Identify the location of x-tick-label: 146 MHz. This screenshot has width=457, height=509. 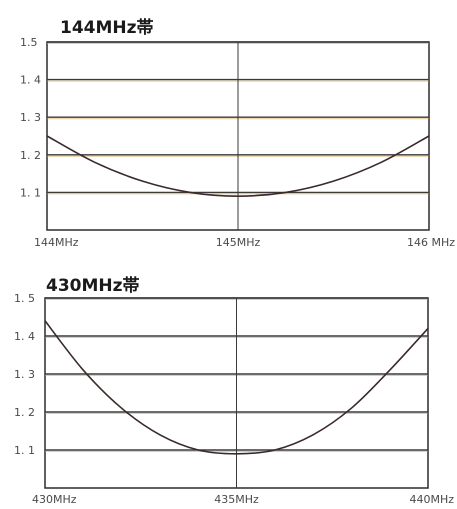
(431, 242).